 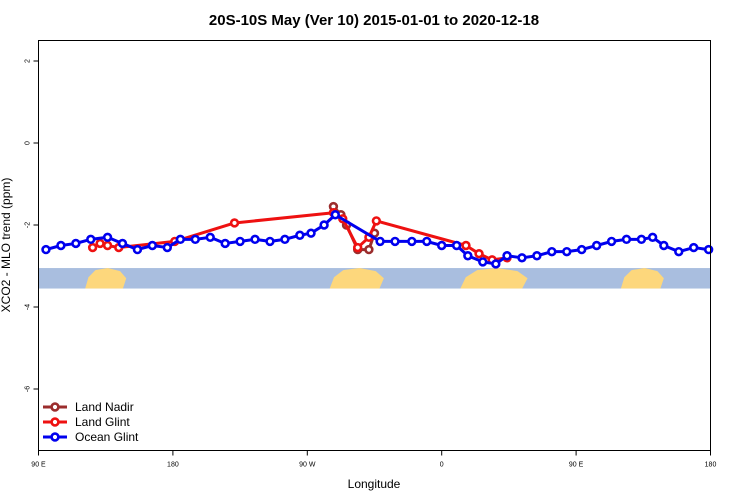 What do you see at coordinates (28, 143) in the screenshot?
I see `y-tick-label-1: 0` at bounding box center [28, 143].